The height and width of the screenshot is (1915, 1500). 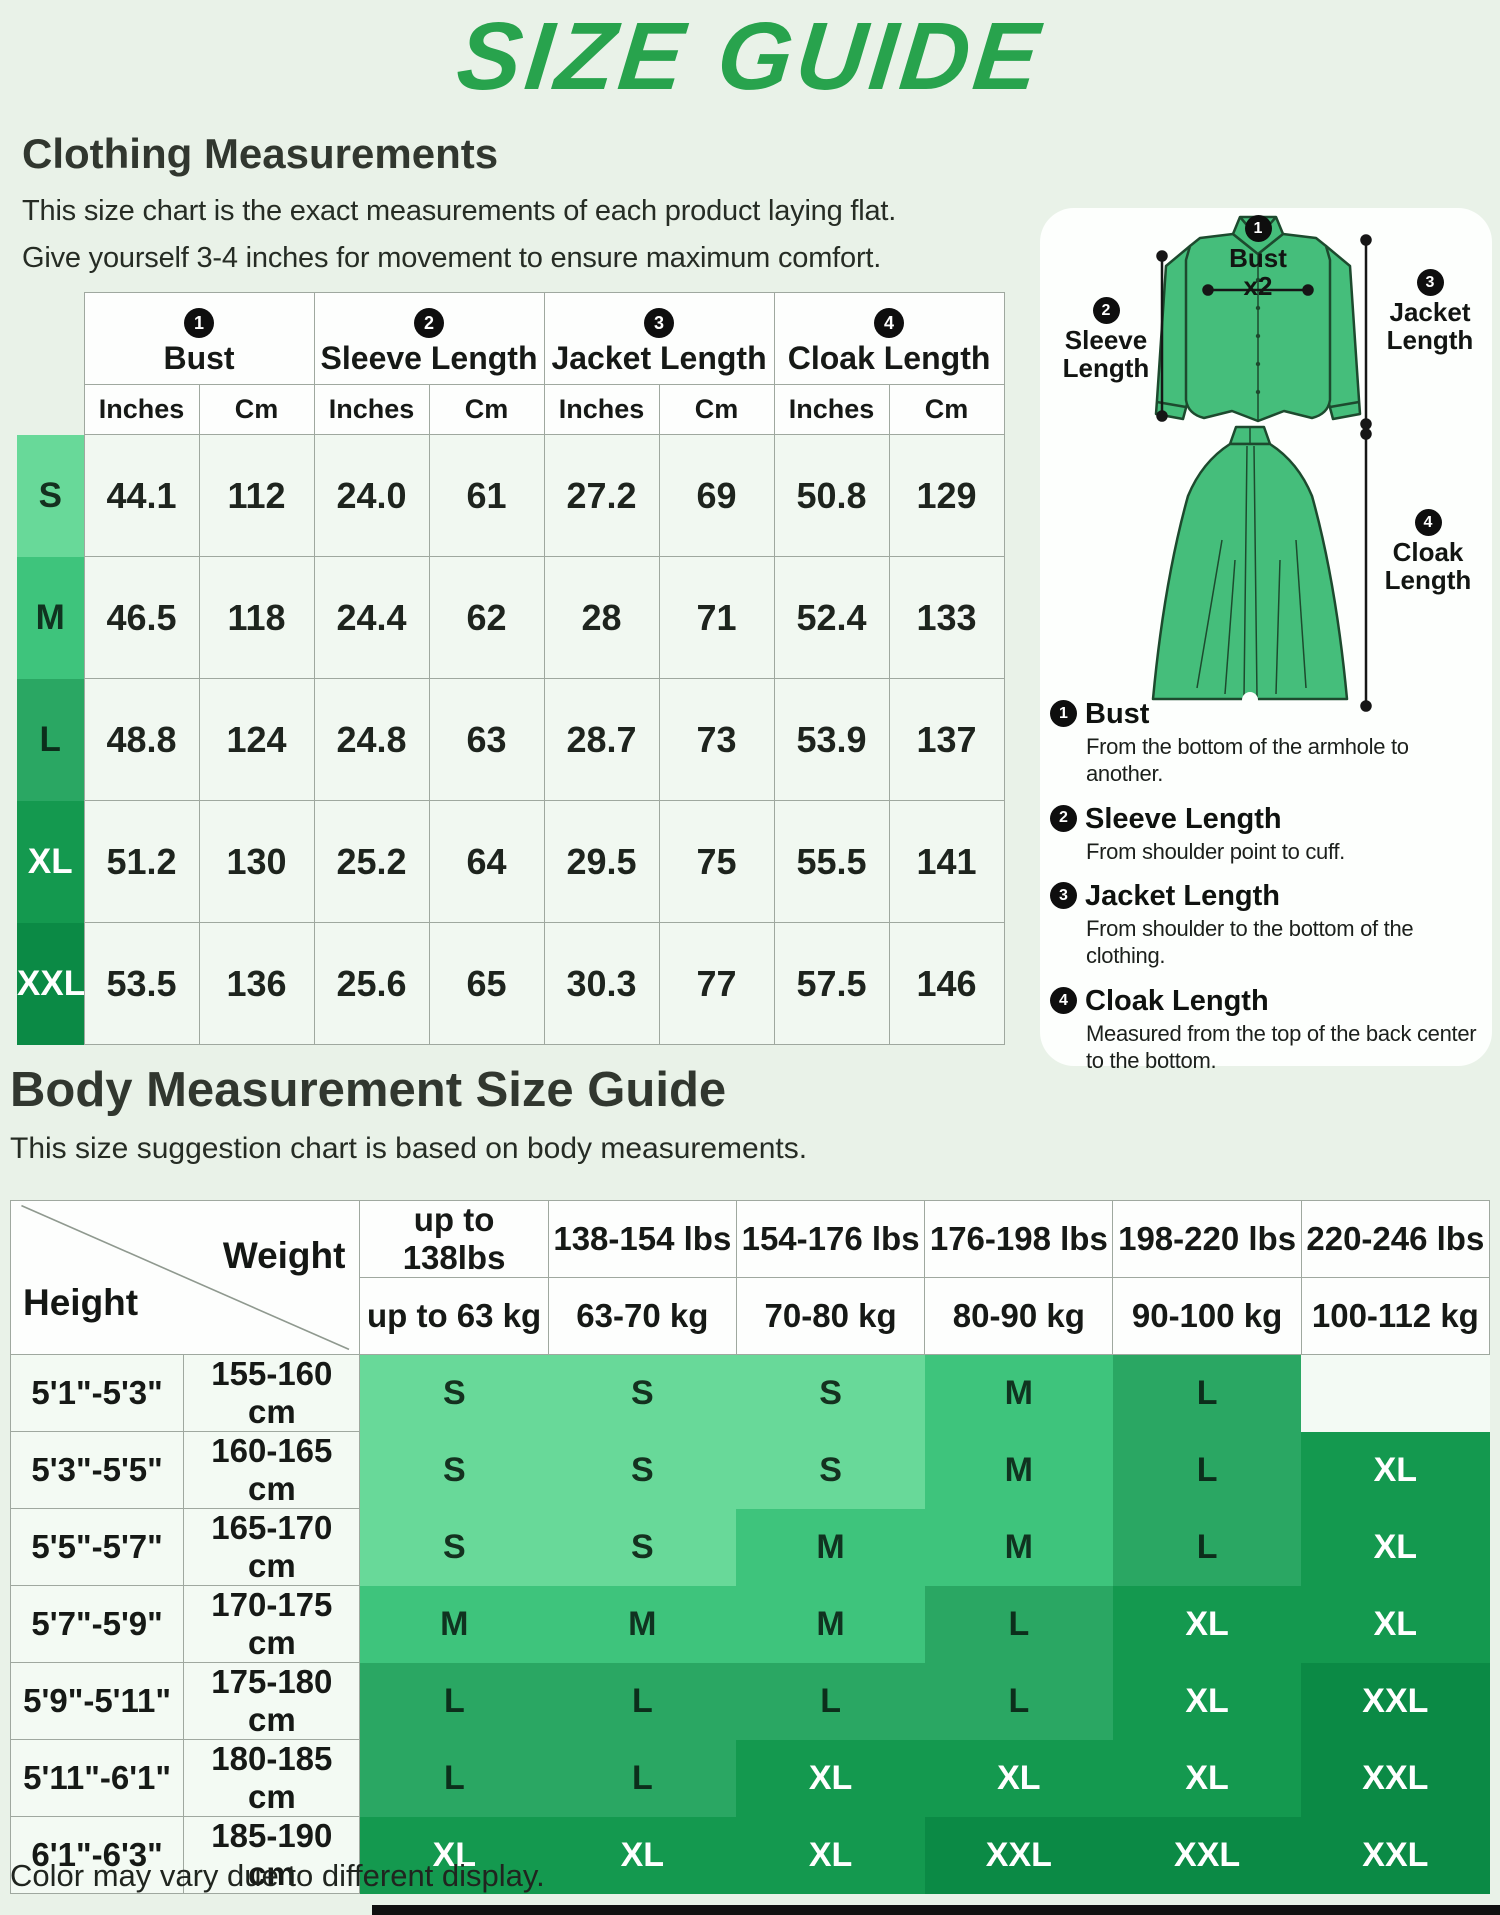 What do you see at coordinates (256, 495) in the screenshot?
I see `measurement-value: 112` at bounding box center [256, 495].